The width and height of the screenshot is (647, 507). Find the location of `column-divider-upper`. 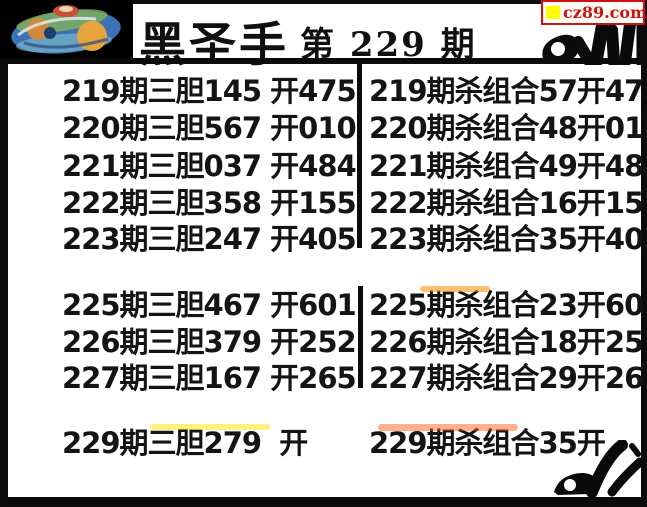

column-divider-upper is located at coordinates (359, 156).